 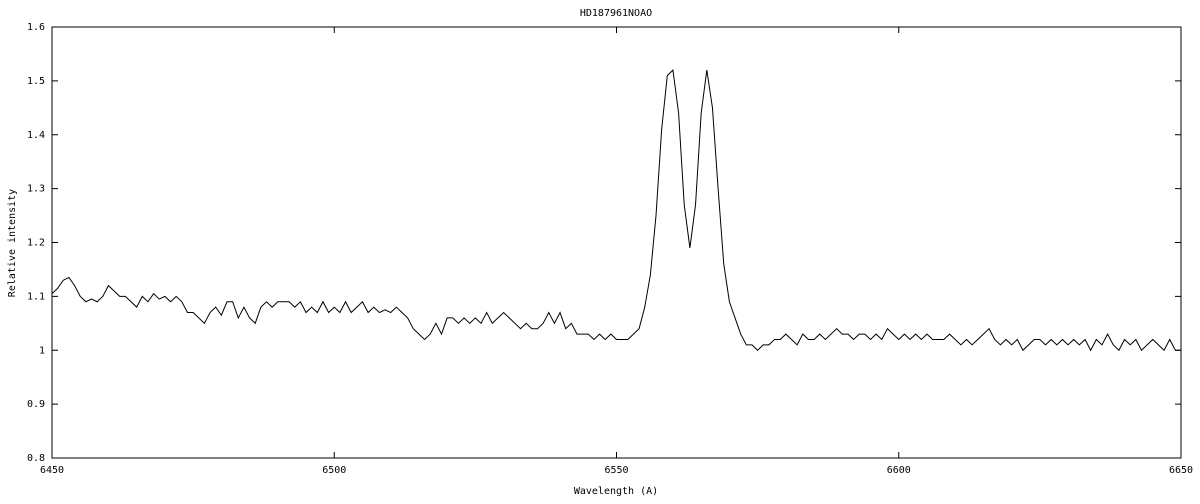 What do you see at coordinates (334, 470) in the screenshot?
I see `x-tick-label: 6500` at bounding box center [334, 470].